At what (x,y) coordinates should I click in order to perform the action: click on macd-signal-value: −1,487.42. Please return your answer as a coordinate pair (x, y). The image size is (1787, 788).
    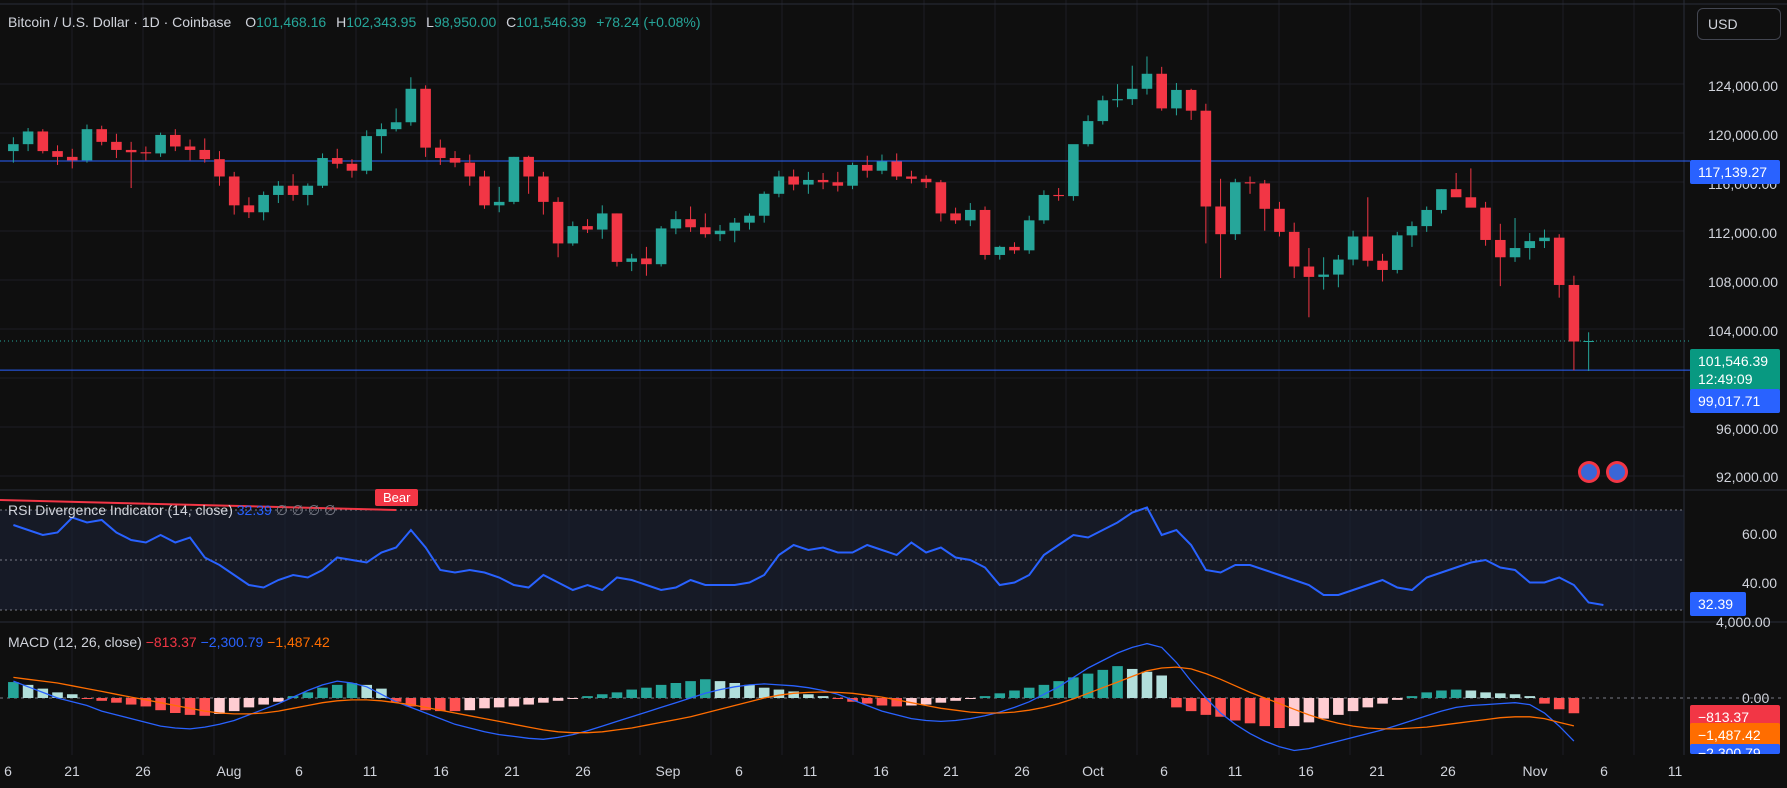
    Looking at the image, I should click on (298, 642).